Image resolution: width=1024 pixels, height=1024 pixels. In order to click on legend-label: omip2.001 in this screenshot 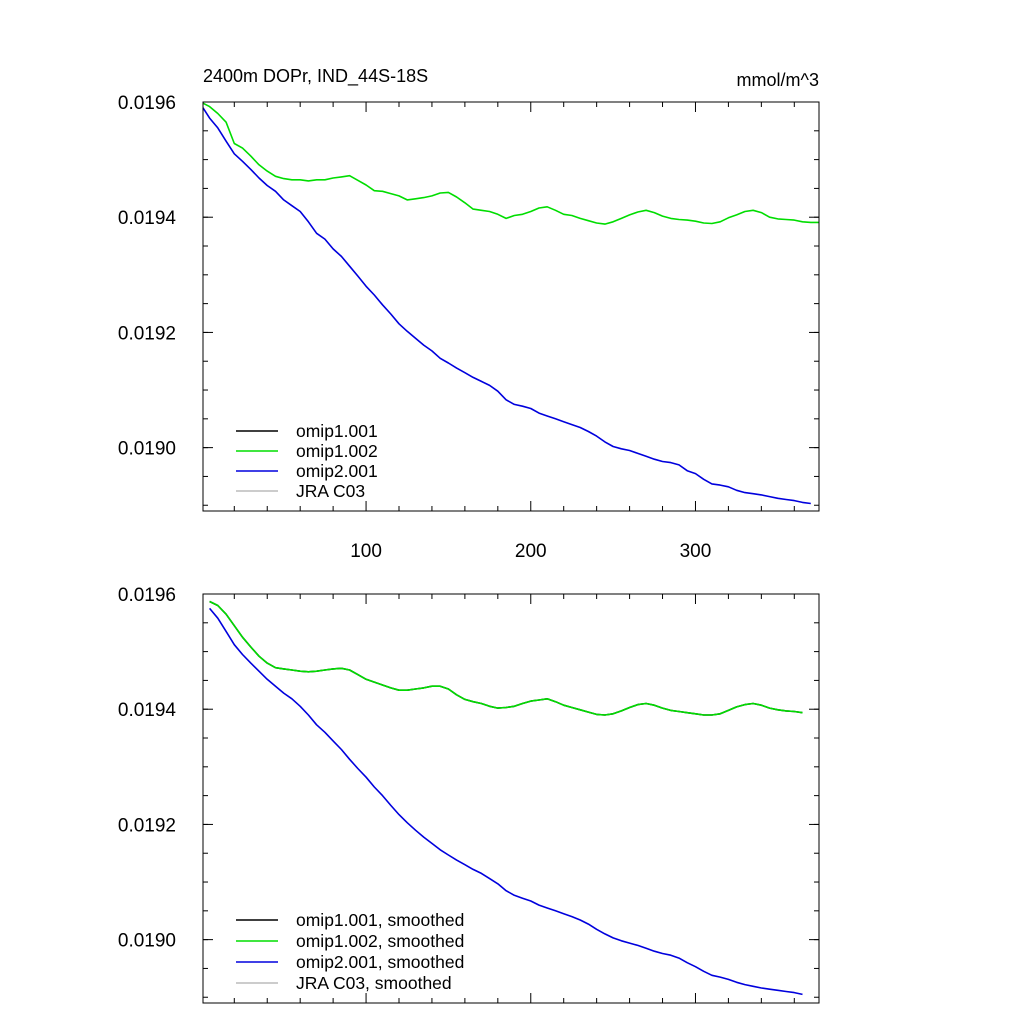, I will do `click(337, 471)`.